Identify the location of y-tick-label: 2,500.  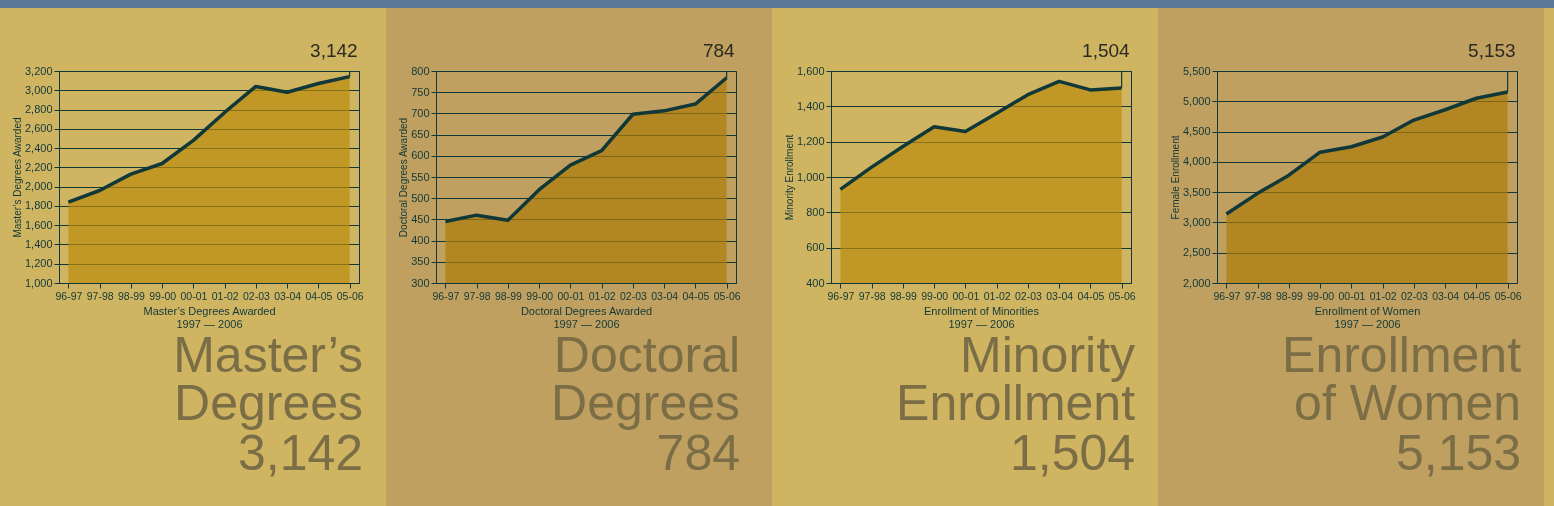
(1196, 252).